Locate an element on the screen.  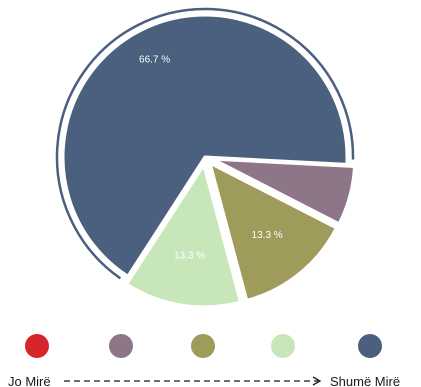
legend-high-label: Shumë Mirë is located at coordinates (365, 380).